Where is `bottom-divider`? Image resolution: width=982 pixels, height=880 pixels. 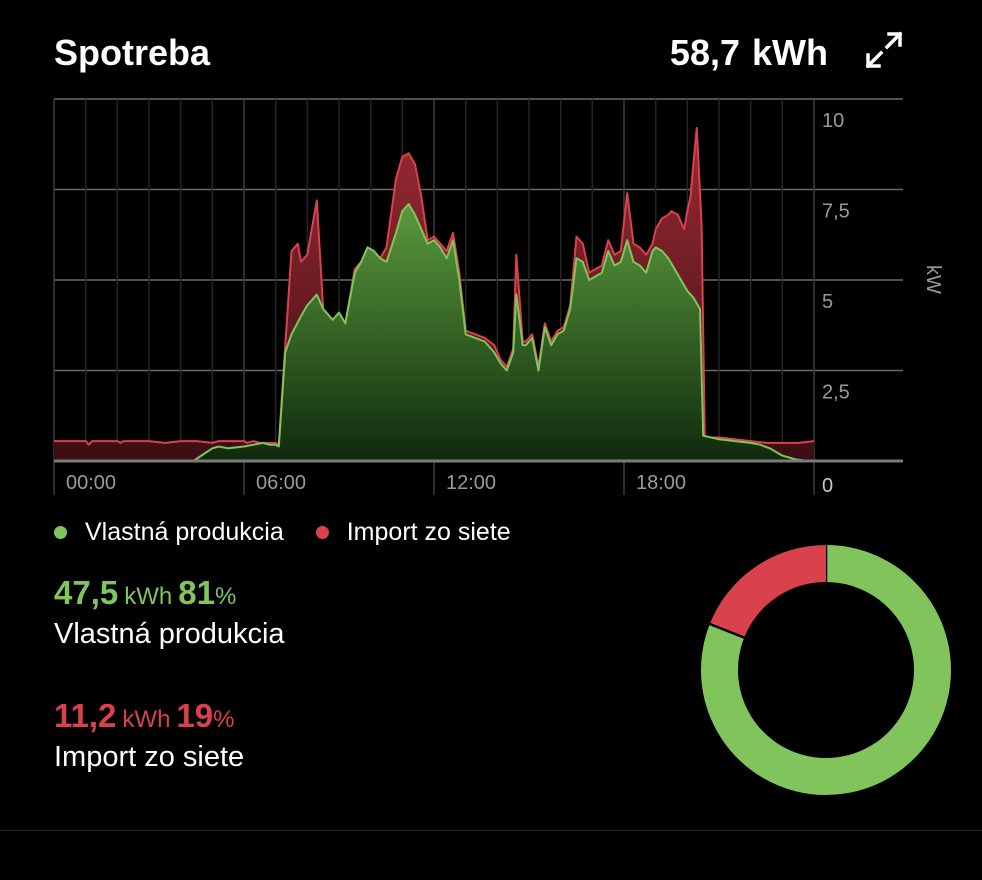
bottom-divider is located at coordinates (491, 830).